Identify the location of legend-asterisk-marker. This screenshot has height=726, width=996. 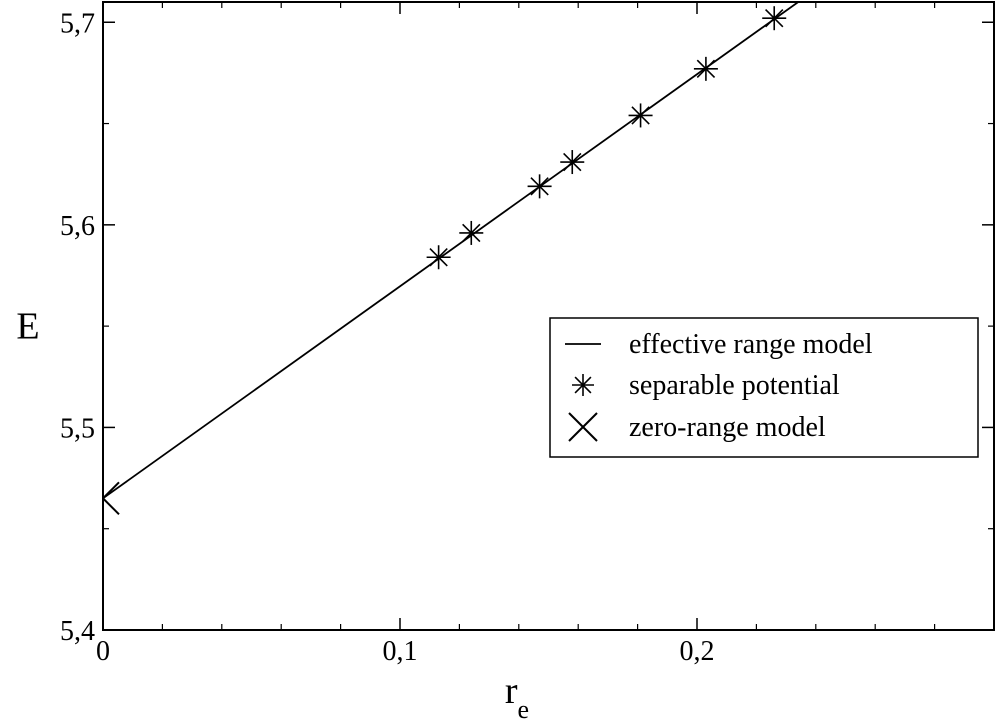
(583, 385).